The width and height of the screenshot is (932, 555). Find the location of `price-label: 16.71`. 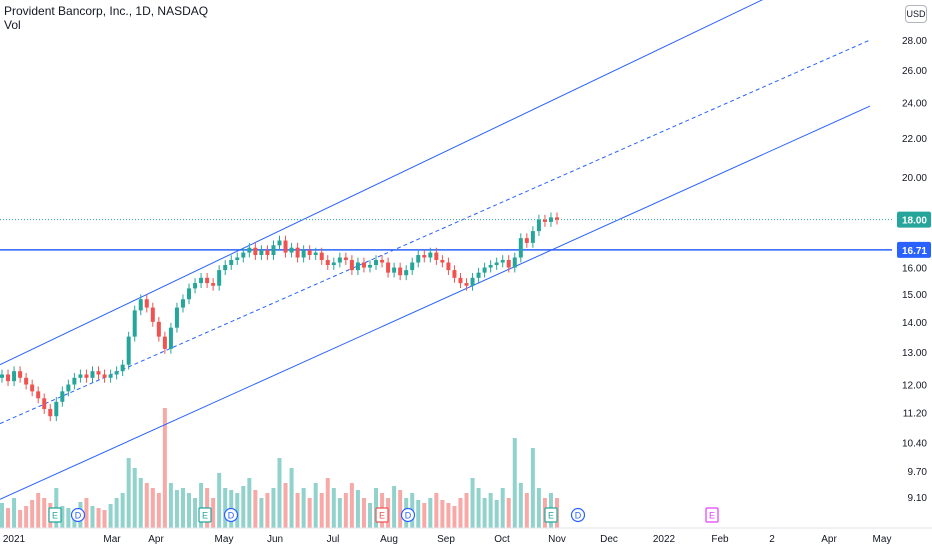

price-label: 16.71 is located at coordinates (914, 251).